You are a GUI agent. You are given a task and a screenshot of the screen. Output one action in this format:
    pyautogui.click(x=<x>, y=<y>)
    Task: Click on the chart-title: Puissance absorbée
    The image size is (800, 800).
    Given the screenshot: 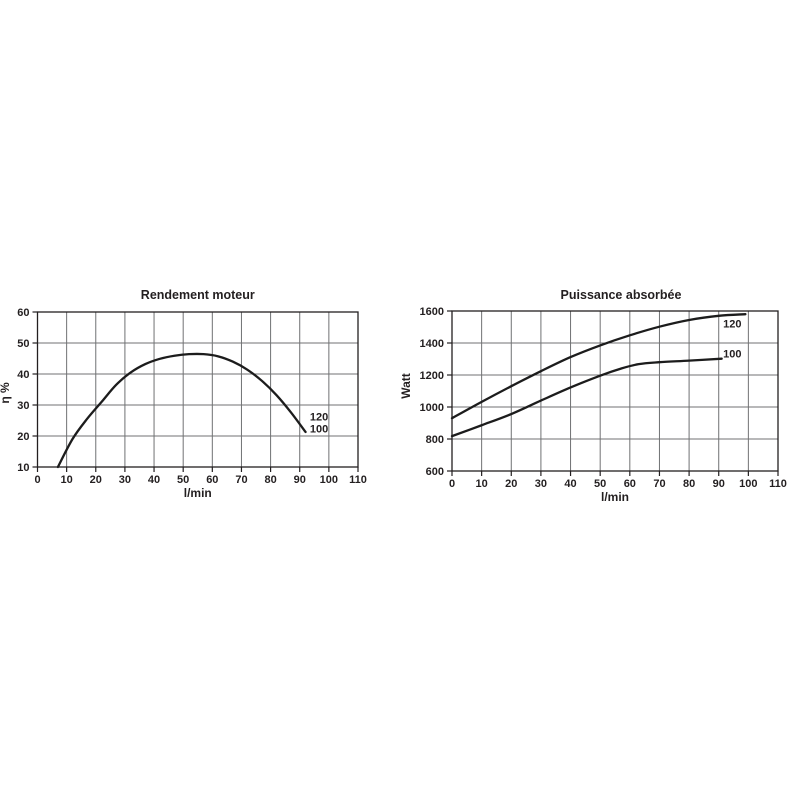 What is the action you would take?
    pyautogui.click(x=621, y=295)
    